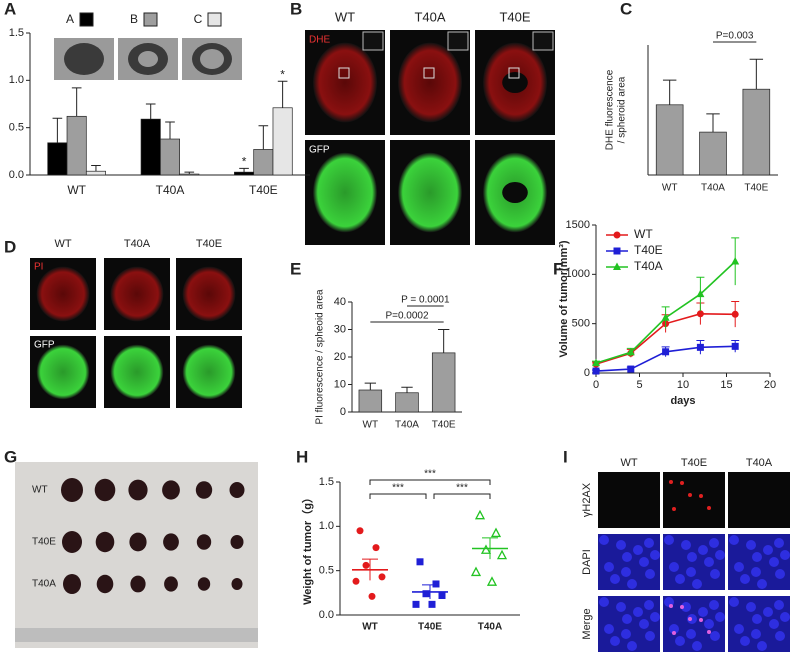 Image resolution: width=800 pixels, height=652 pixels. What do you see at coordinates (770, 385) in the screenshot?
I see `x-tick-label: 20` at bounding box center [770, 385].